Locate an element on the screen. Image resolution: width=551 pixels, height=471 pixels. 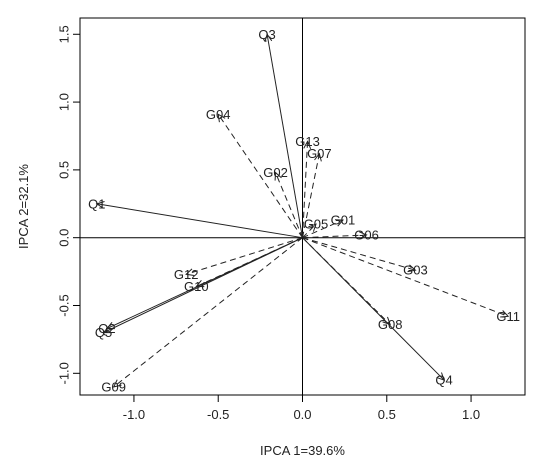
vector-g10-arrowhead is located at coordinates (200, 284).